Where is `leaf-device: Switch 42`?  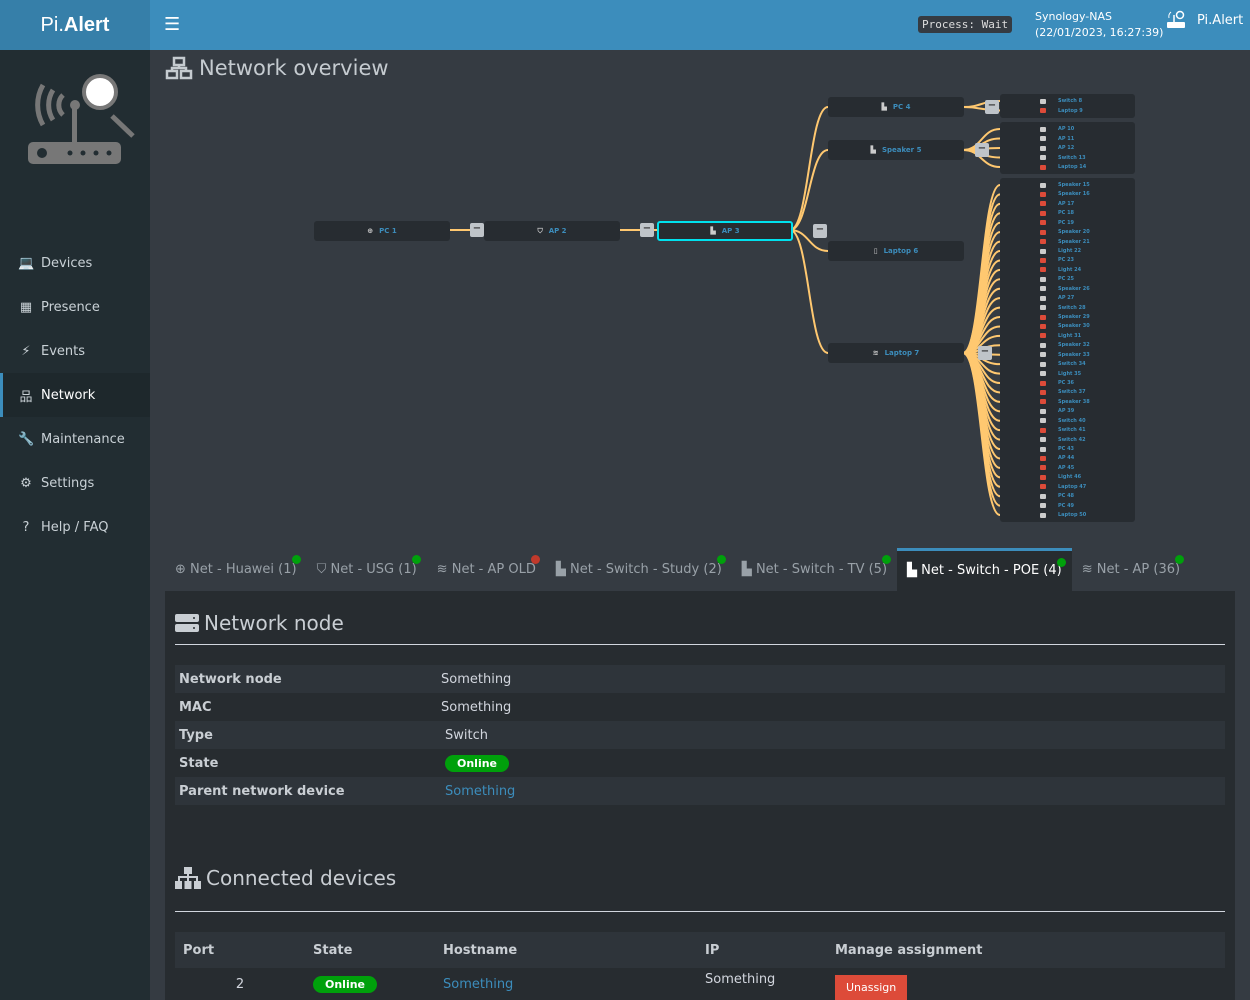 leaf-device: Switch 42 is located at coordinates (1063, 440).